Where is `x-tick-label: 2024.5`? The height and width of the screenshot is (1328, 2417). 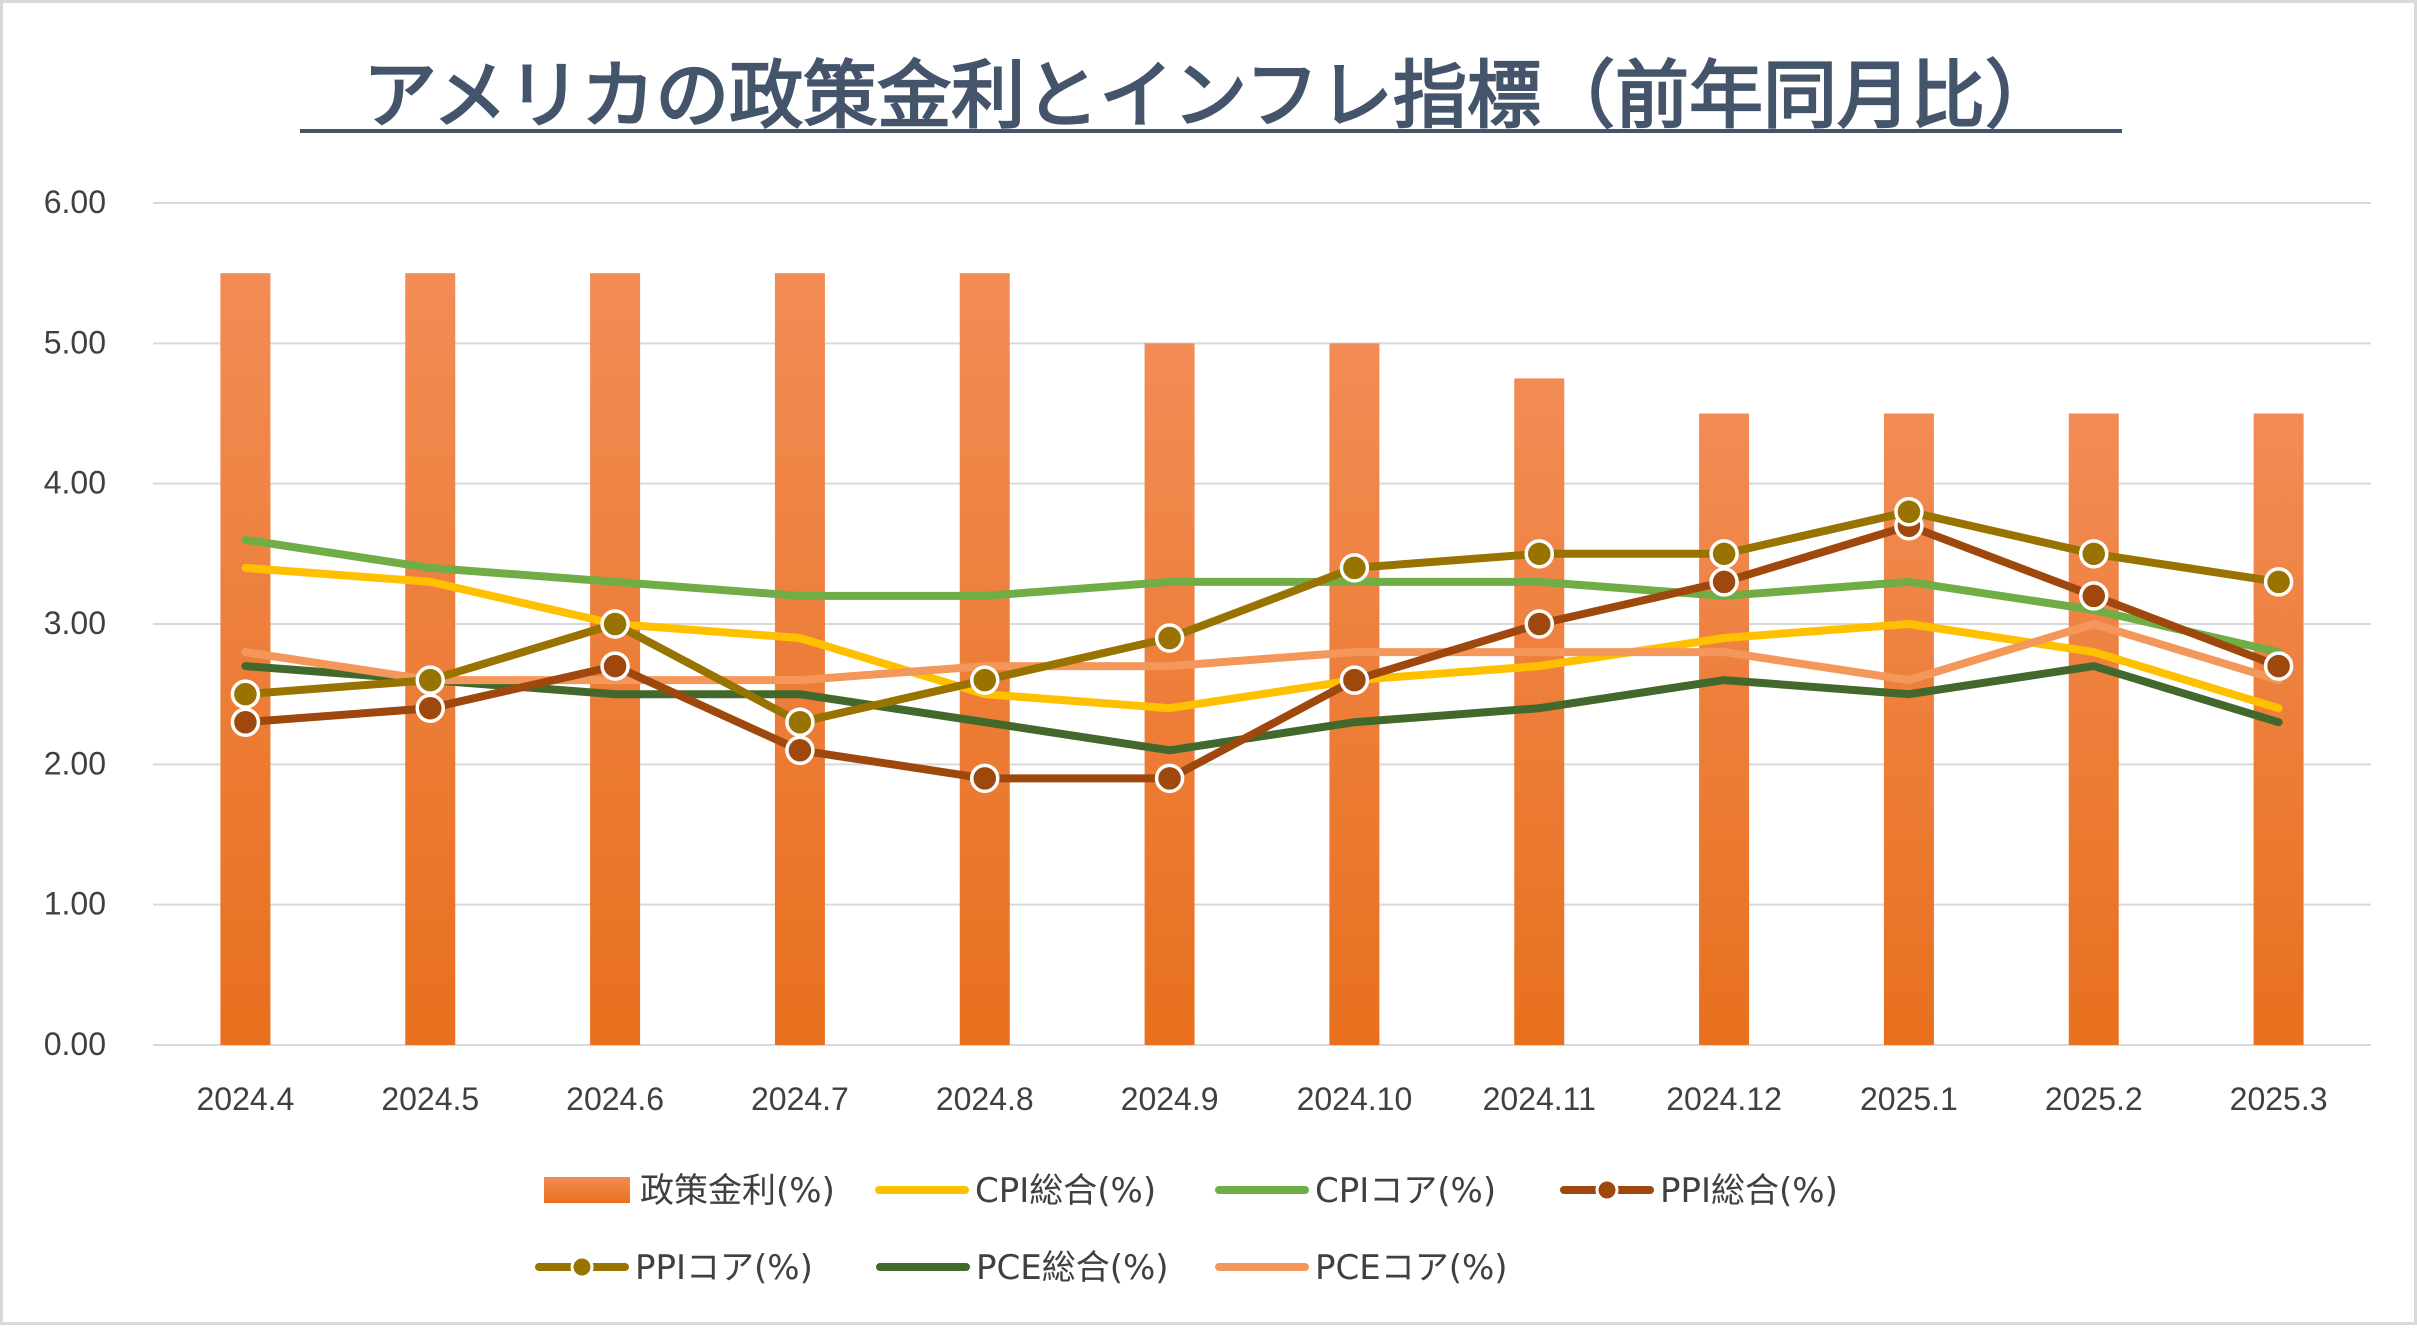 x-tick-label: 2024.5 is located at coordinates (430, 1099).